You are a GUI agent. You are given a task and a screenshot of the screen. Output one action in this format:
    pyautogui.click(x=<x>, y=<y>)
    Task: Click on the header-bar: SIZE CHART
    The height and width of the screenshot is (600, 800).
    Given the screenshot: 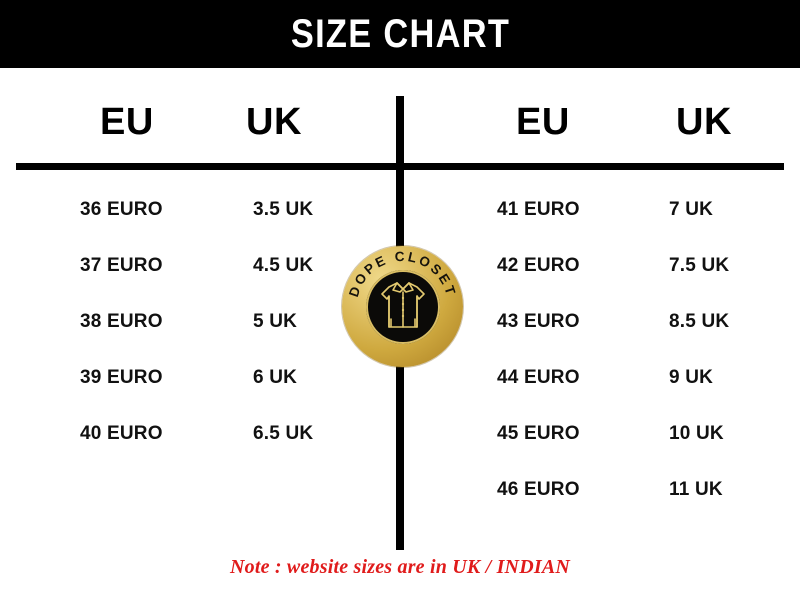 What is the action you would take?
    pyautogui.click(x=400, y=34)
    